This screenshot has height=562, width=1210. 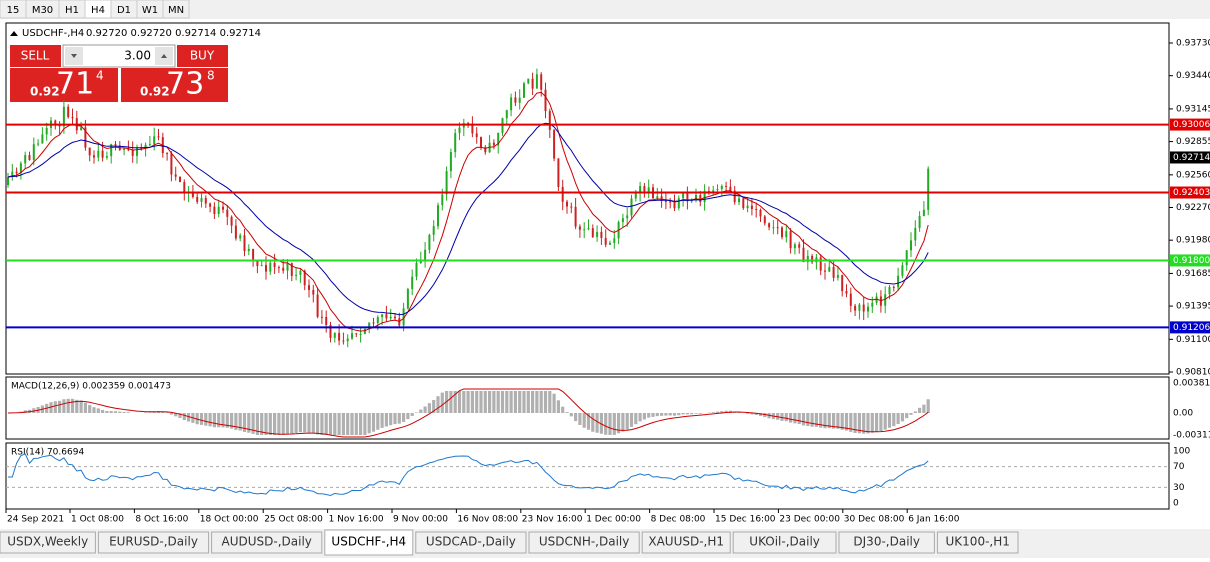 What do you see at coordinates (98, 10) in the screenshot?
I see `timeframe: H4` at bounding box center [98, 10].